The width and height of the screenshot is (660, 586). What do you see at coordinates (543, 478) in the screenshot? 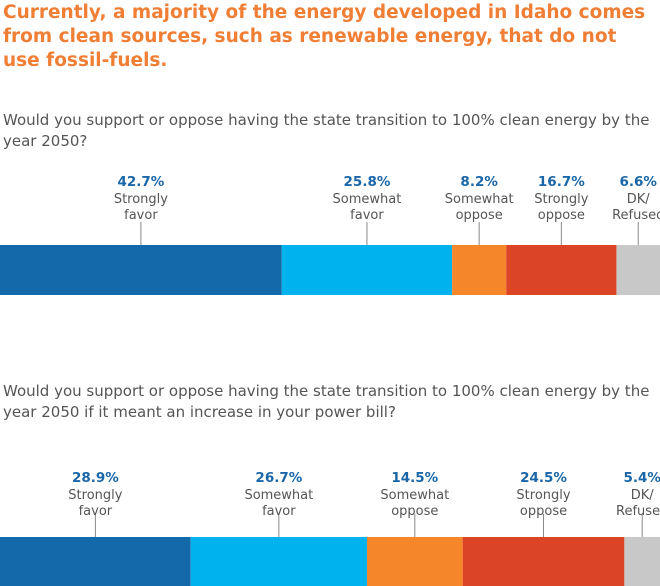
I see `data-label-strongly-oppose: 24.5%` at bounding box center [543, 478].